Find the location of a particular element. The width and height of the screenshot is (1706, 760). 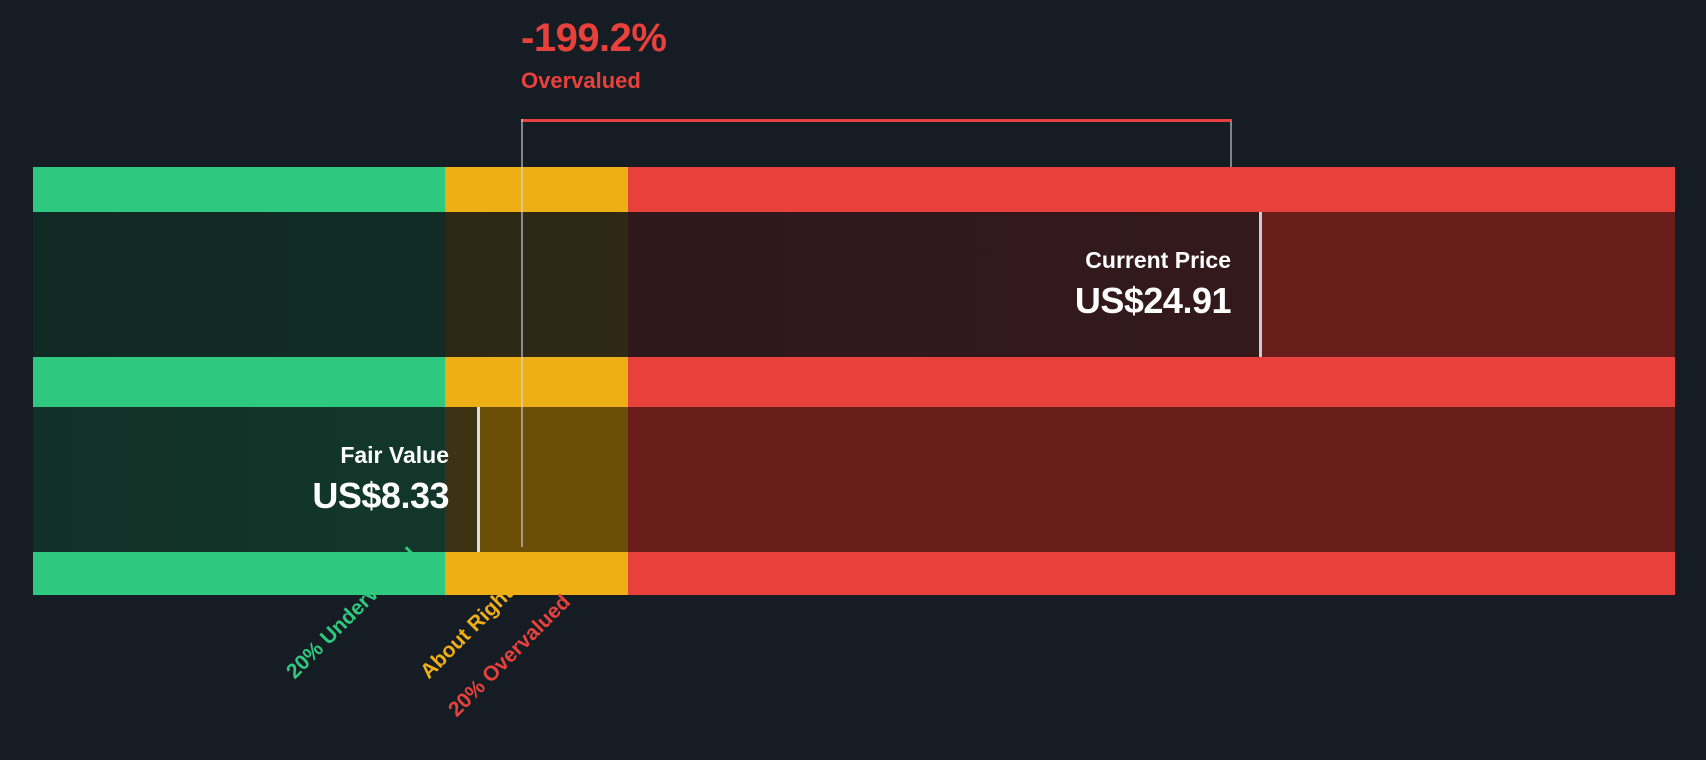

overvalued-marker-bracket is located at coordinates (876, 143).